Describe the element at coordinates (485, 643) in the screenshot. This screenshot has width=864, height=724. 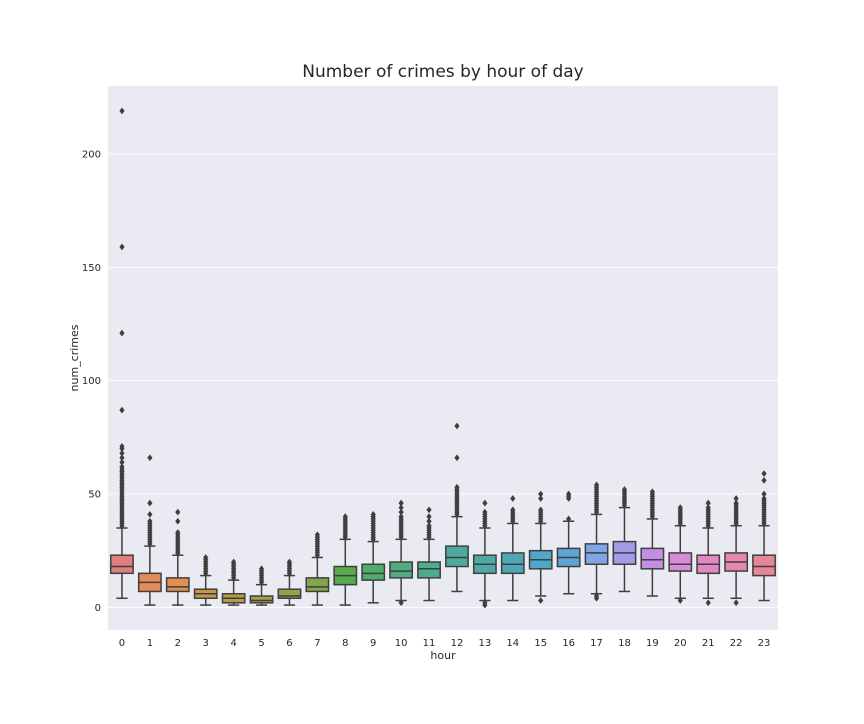
I see `x-tick-label: 13` at that location.